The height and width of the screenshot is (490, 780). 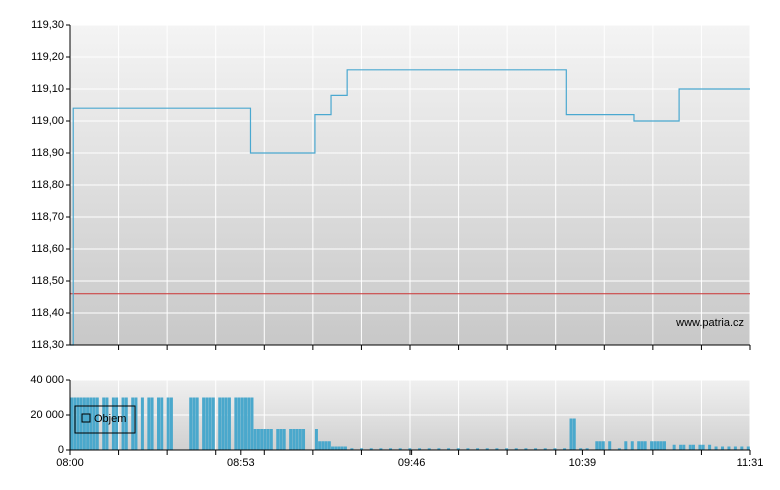 I want to click on legend-label: Objem, so click(x=110, y=419).